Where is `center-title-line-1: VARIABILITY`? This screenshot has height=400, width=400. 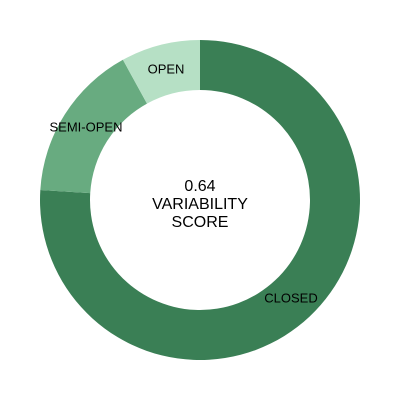 center-title-line-1: VARIABILITY is located at coordinates (200, 204).